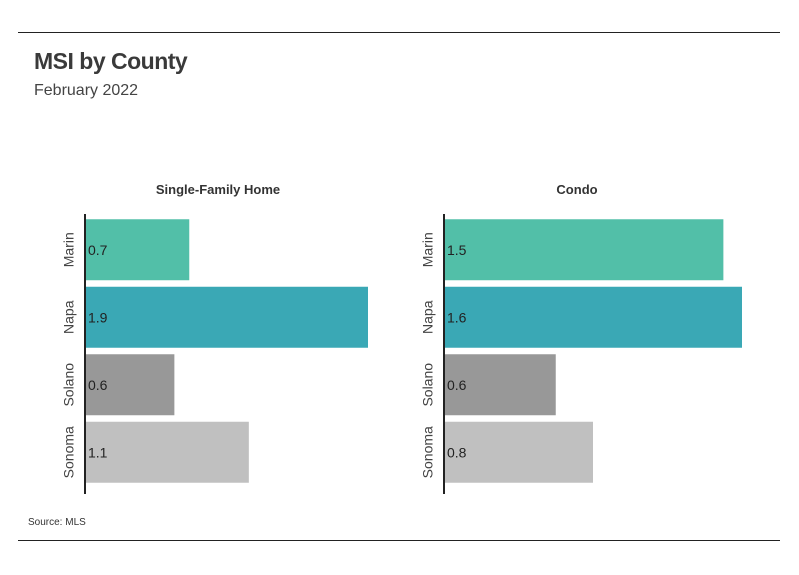 The width and height of the screenshot is (799, 575). Describe the element at coordinates (98, 317) in the screenshot. I see `single-family-home-value-label-napa: 1.9` at that location.